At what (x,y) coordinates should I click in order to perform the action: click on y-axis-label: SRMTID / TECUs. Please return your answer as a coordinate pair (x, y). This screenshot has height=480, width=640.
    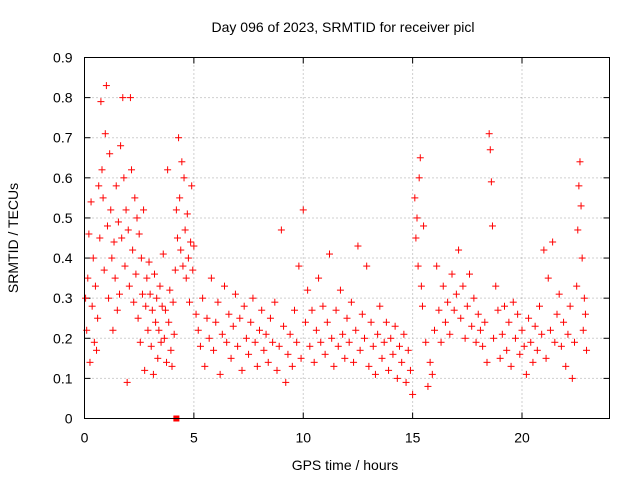
    Looking at the image, I should click on (13, 238).